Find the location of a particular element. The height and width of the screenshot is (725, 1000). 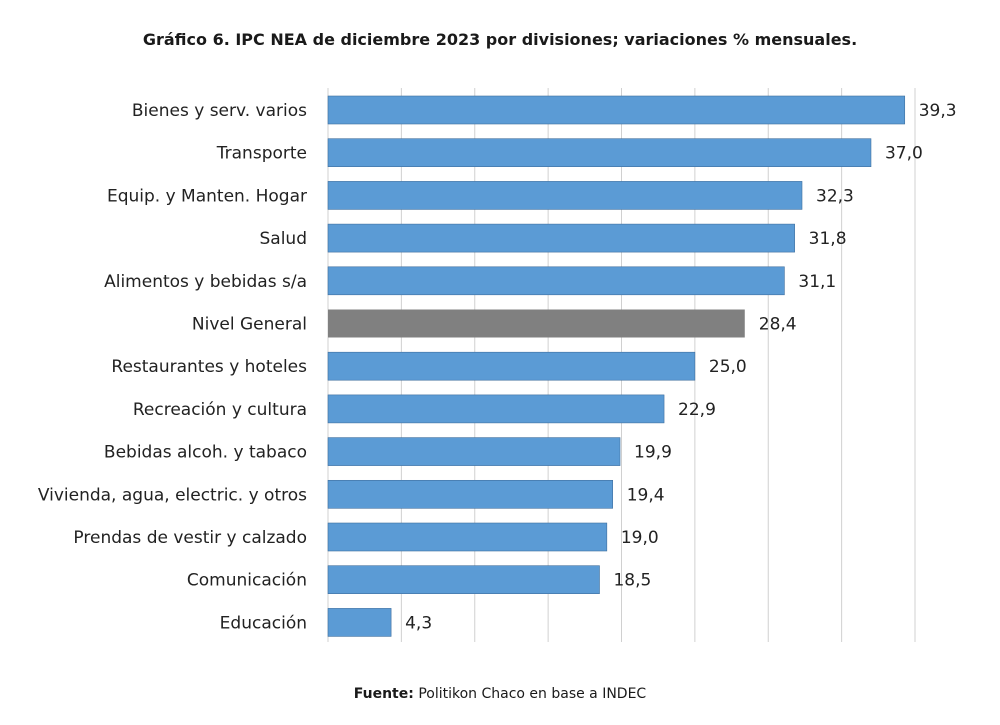

data-label: 37,0 is located at coordinates (904, 154).